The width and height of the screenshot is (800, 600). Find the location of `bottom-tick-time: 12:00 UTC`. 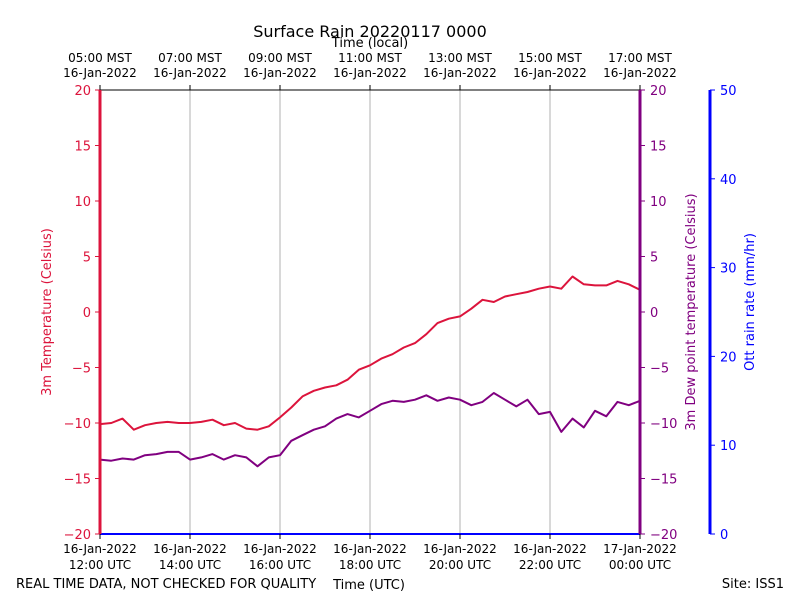

bottom-tick-time: 12:00 UTC is located at coordinates (100, 565).